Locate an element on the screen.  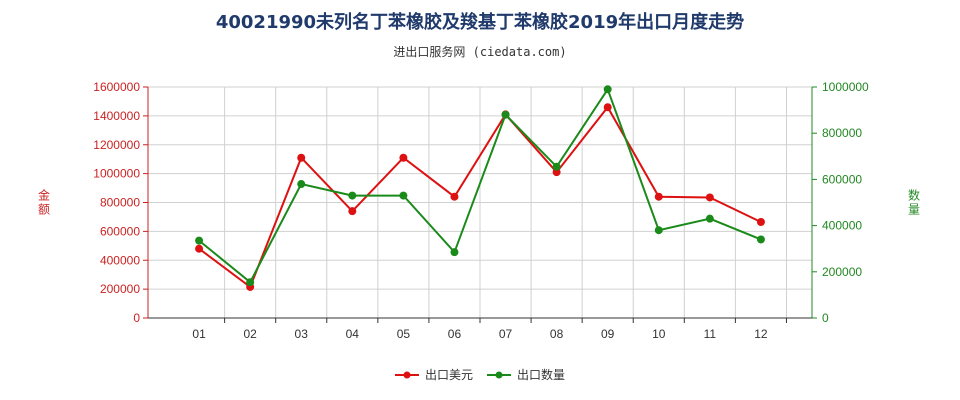
x-tick-label: 03 is located at coordinates (302, 334).